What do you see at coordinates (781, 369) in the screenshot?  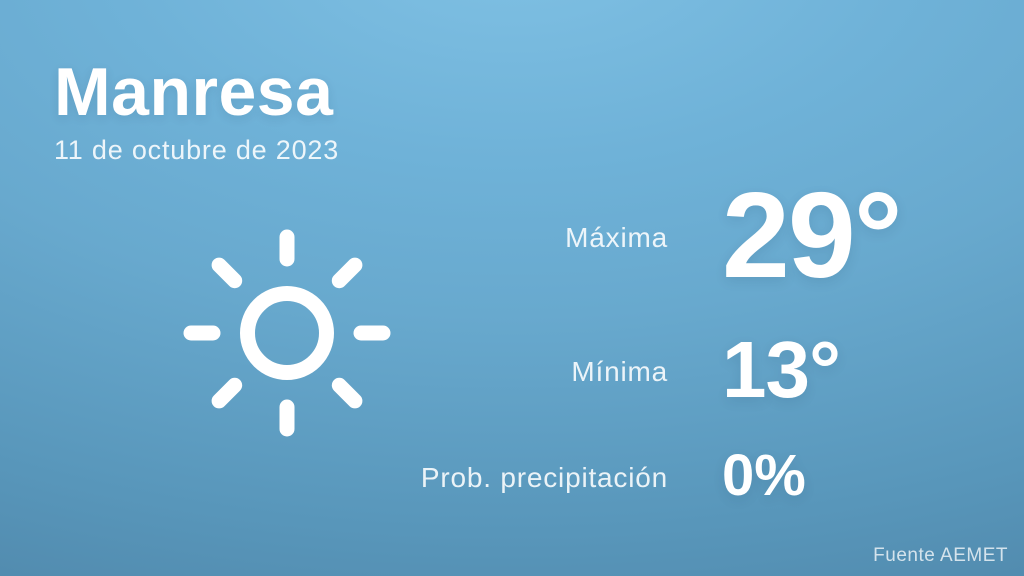 I see `min-temp-value: 13°` at bounding box center [781, 369].